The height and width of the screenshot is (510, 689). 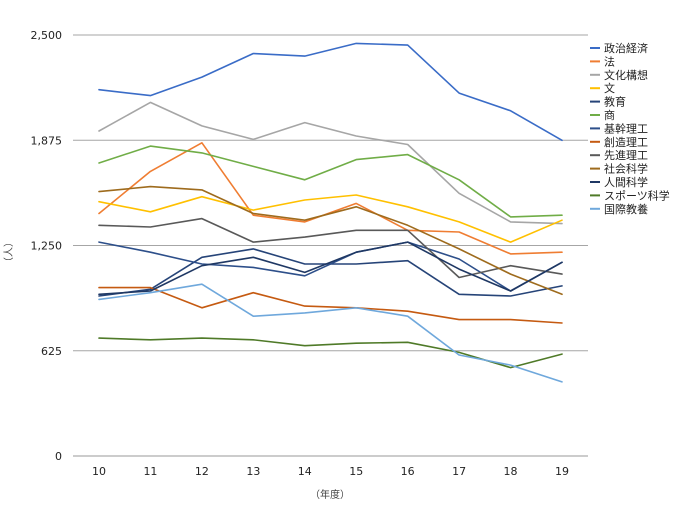 I want to click on x-tick-label: 12, so click(x=202, y=471).